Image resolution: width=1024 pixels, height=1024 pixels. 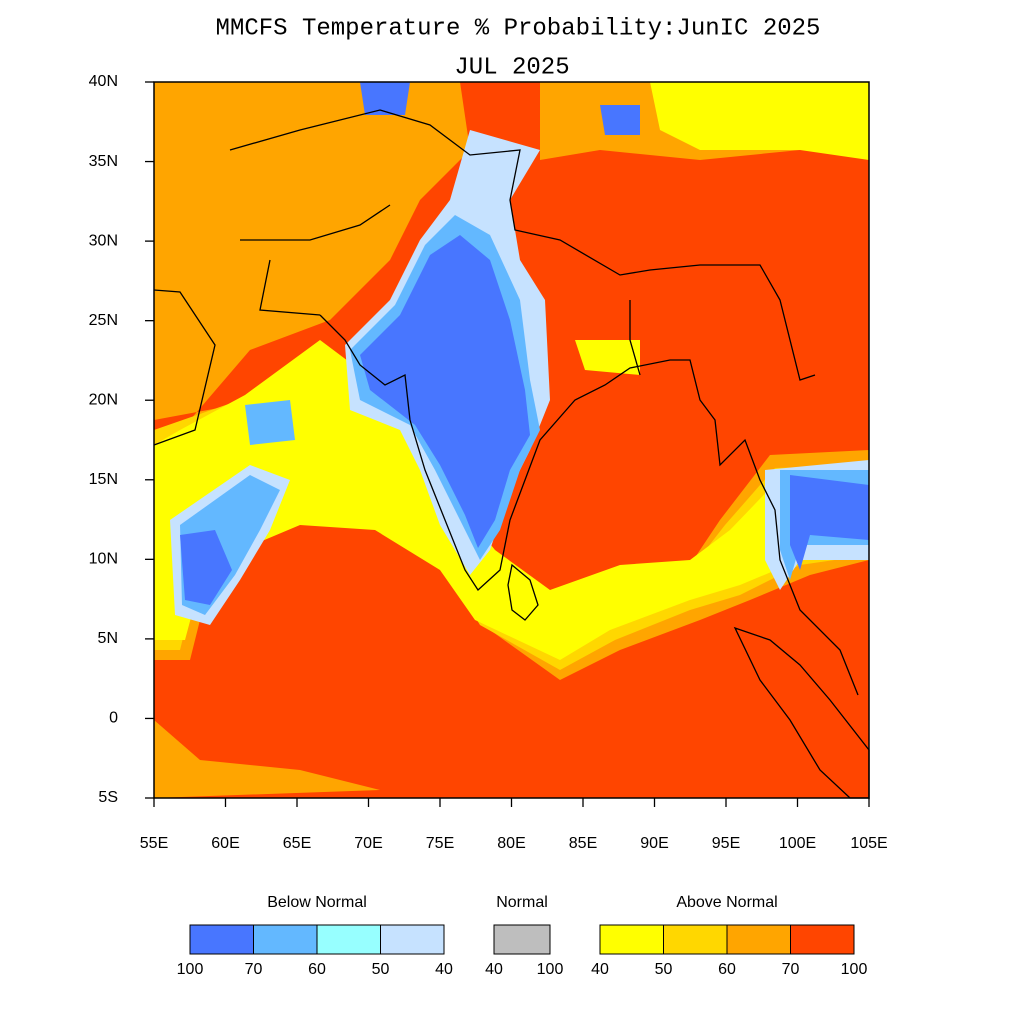 What do you see at coordinates (868, 843) in the screenshot?
I see `x-tick-label: 105E` at bounding box center [868, 843].